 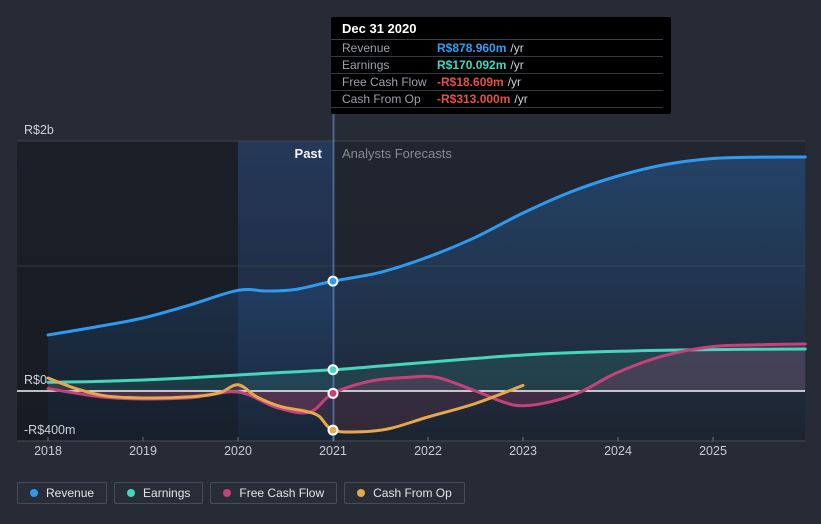 What do you see at coordinates (474, 99) in the screenshot?
I see `tooltip-row-value: -R$313.000m` at bounding box center [474, 99].